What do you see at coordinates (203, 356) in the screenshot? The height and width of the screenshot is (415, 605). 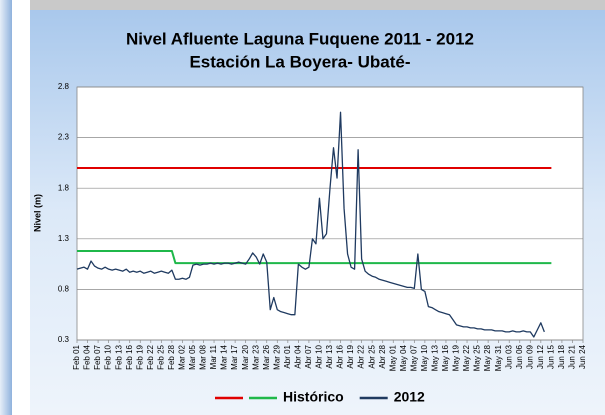 I see `x-tick-label: Mar 08` at bounding box center [203, 356].